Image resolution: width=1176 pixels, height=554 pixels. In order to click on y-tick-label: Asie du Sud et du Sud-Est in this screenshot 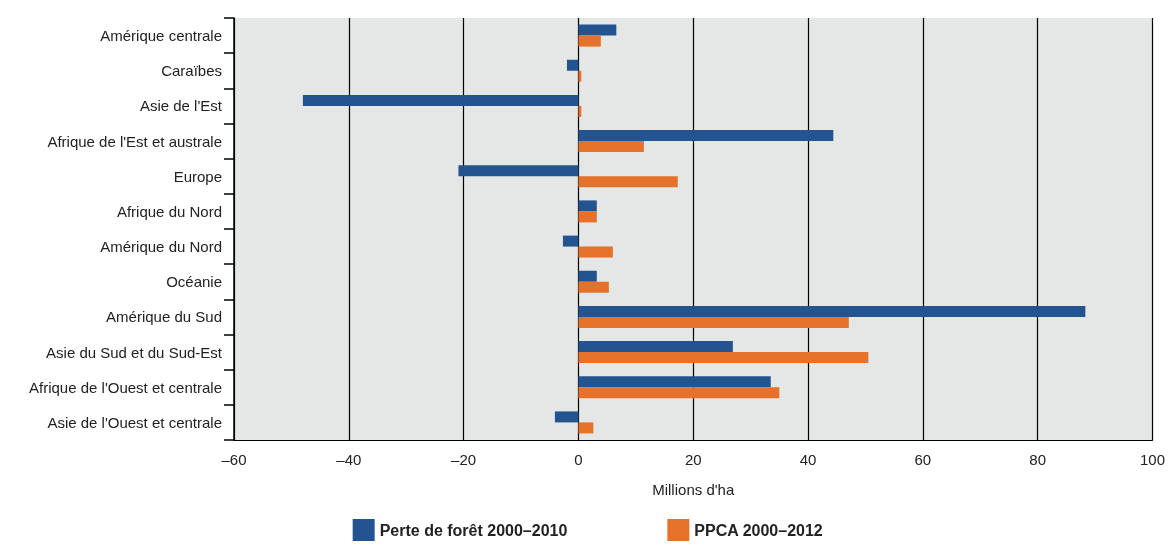, I will do `click(134, 352)`.